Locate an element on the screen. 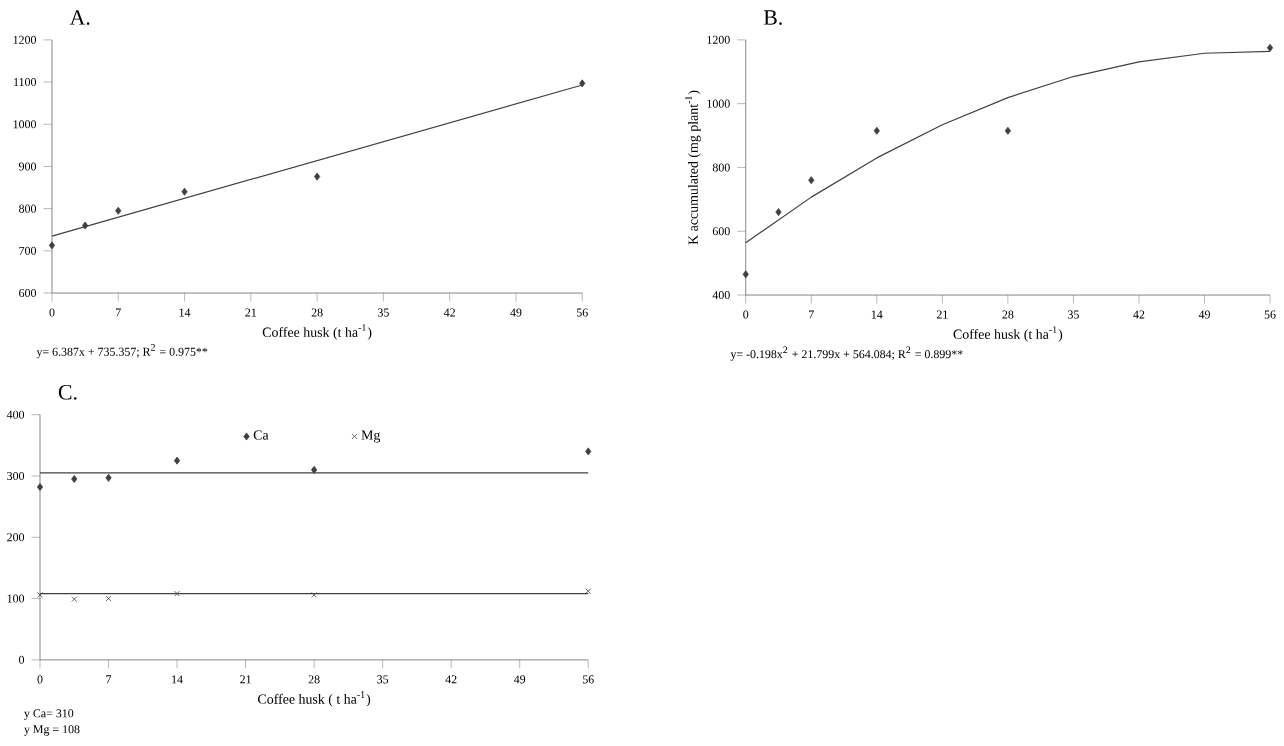  chart-title: C. is located at coordinates (67, 392).